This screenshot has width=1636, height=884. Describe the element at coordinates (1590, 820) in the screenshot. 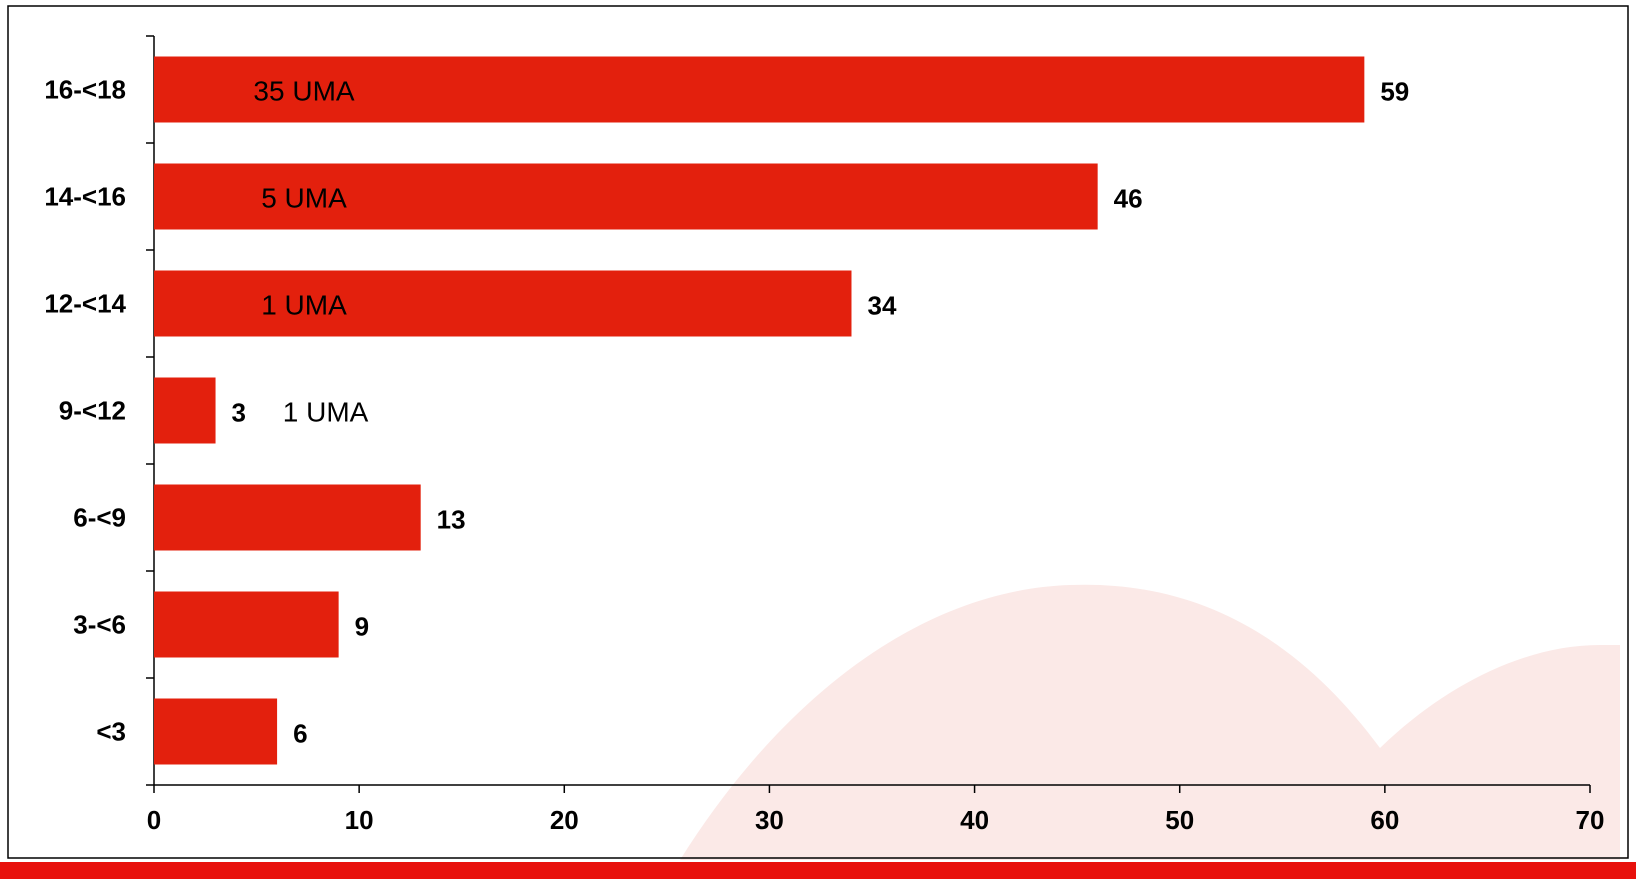

I see `x-tick-label: 70` at that location.